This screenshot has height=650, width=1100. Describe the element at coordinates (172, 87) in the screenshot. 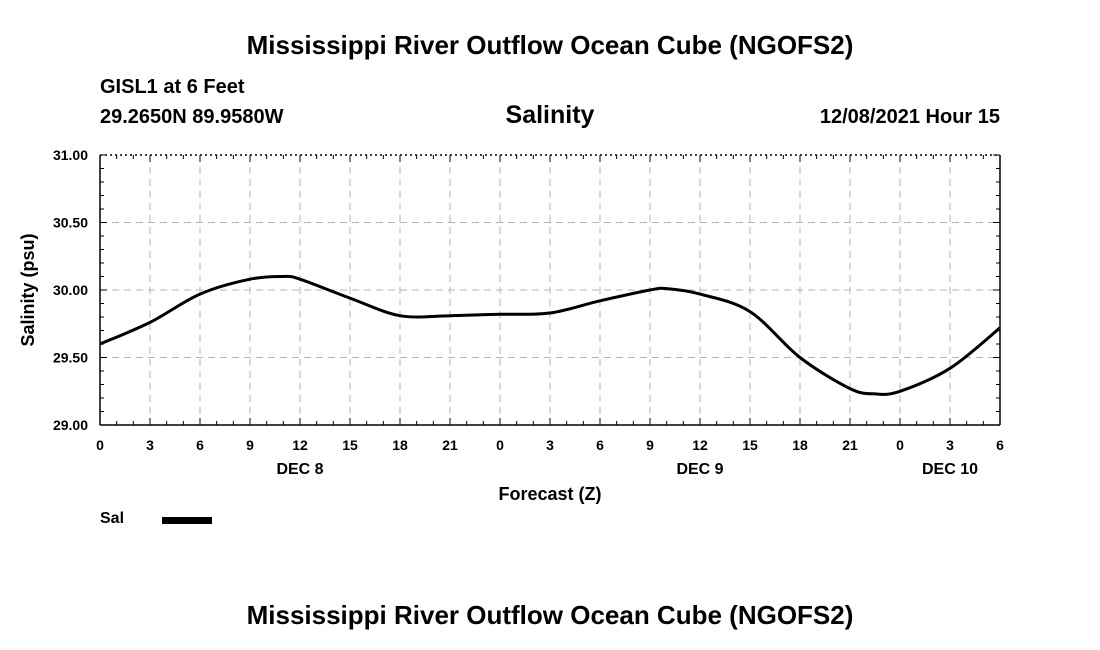

I see `station-name: GISL1 at 6 Feet` at that location.